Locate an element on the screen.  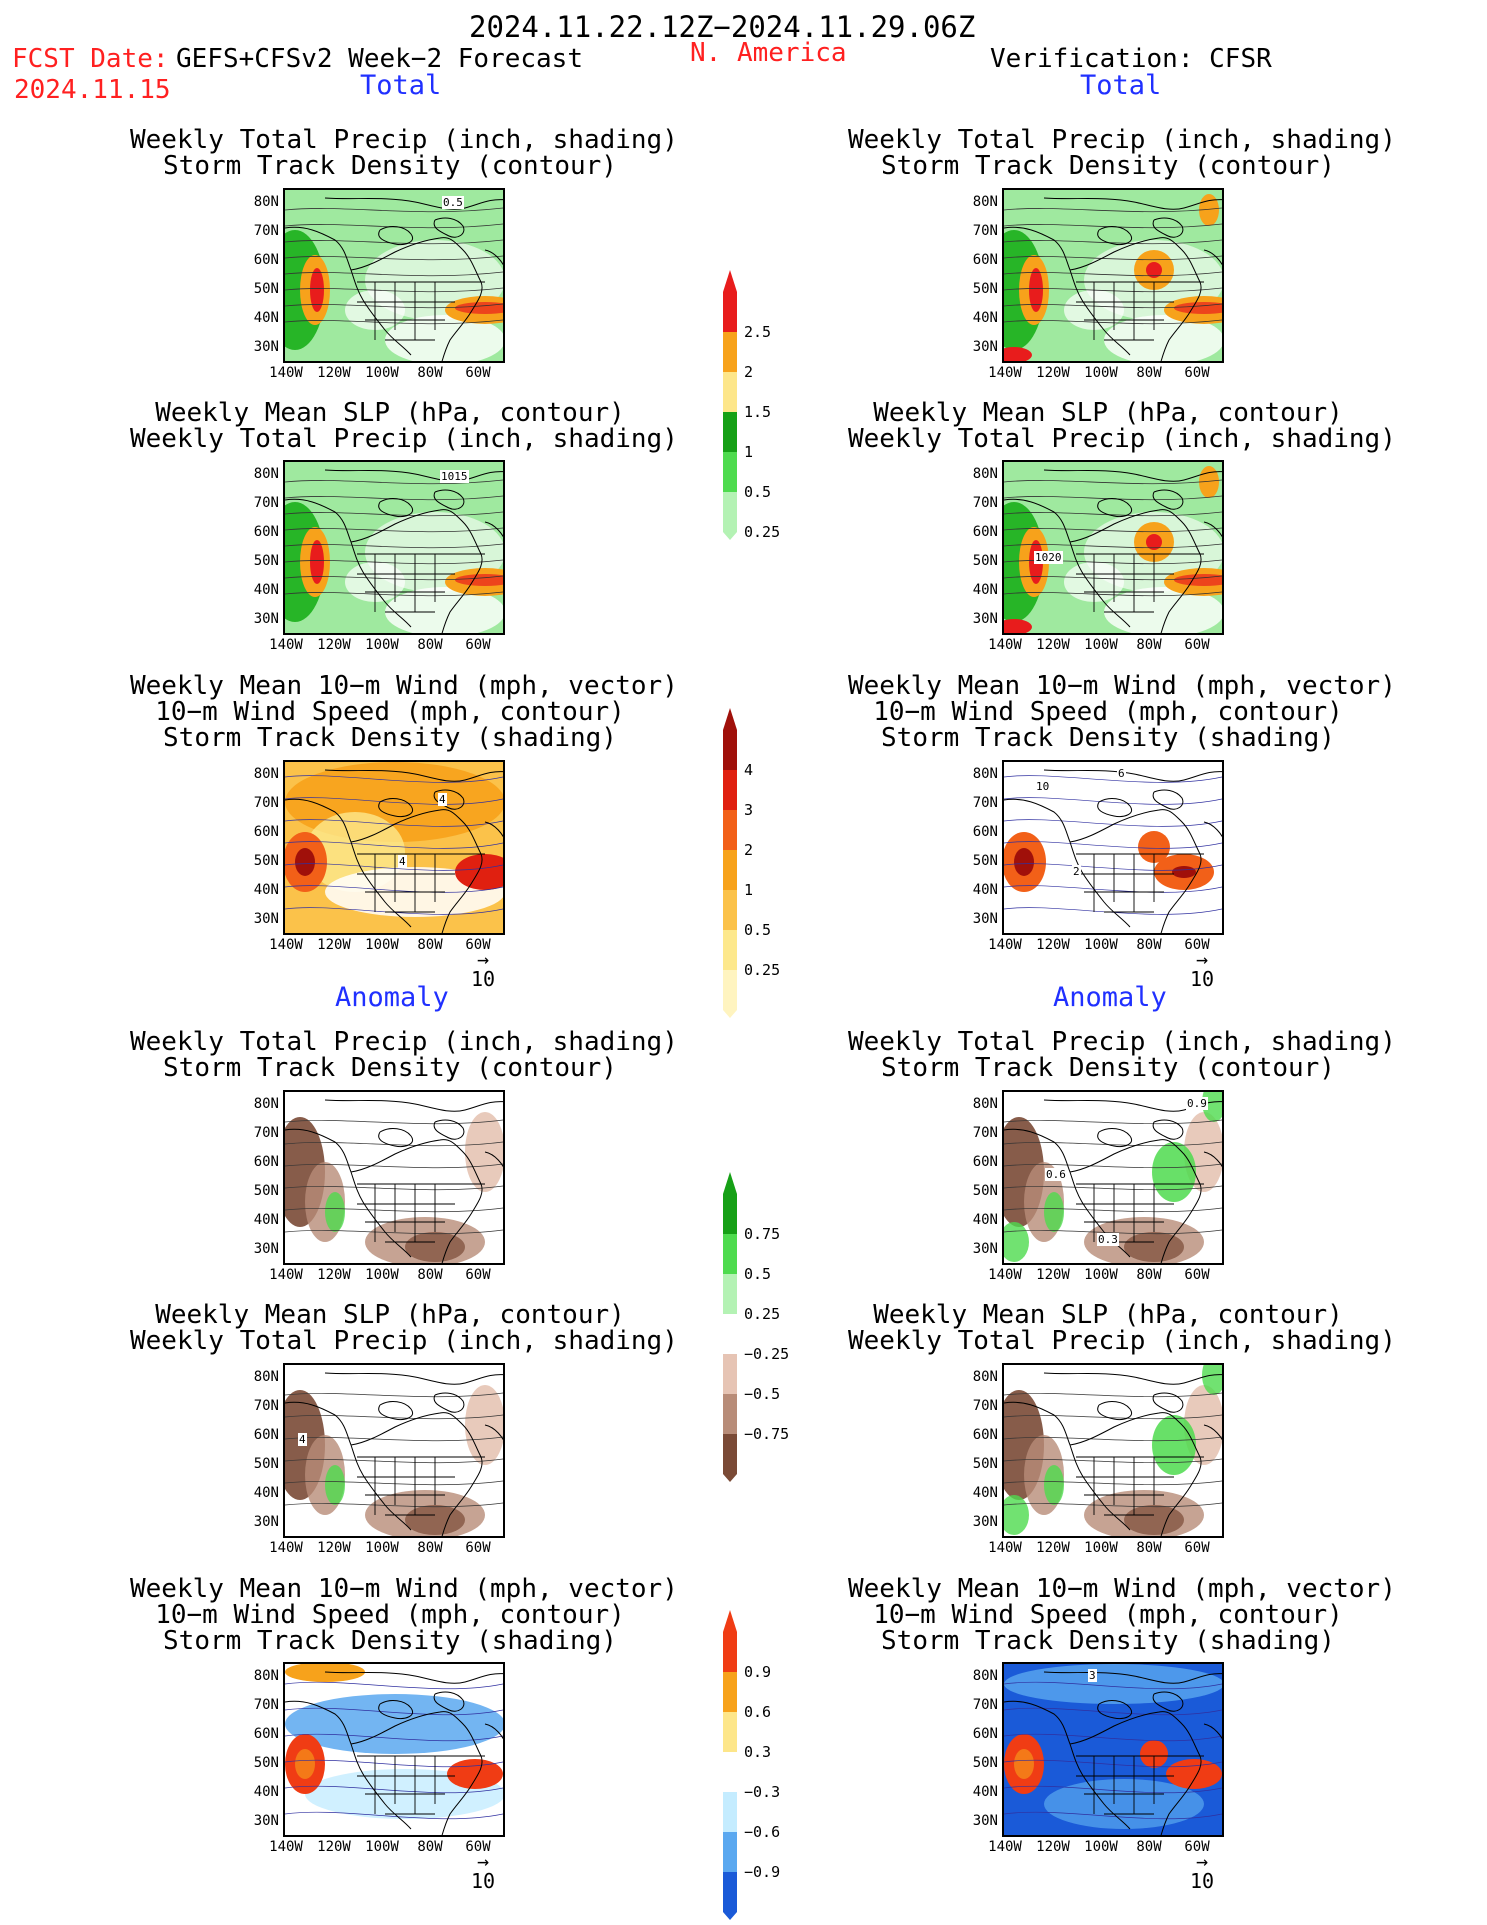
vector-reference-value: 10 is located at coordinates (1202, 1881).